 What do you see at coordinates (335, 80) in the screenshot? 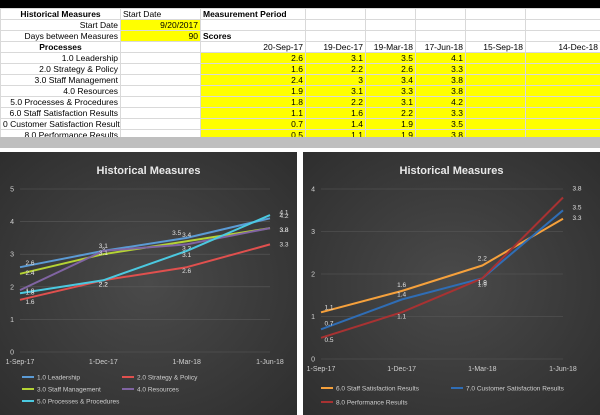
I see `score-cell: 3` at bounding box center [335, 80].